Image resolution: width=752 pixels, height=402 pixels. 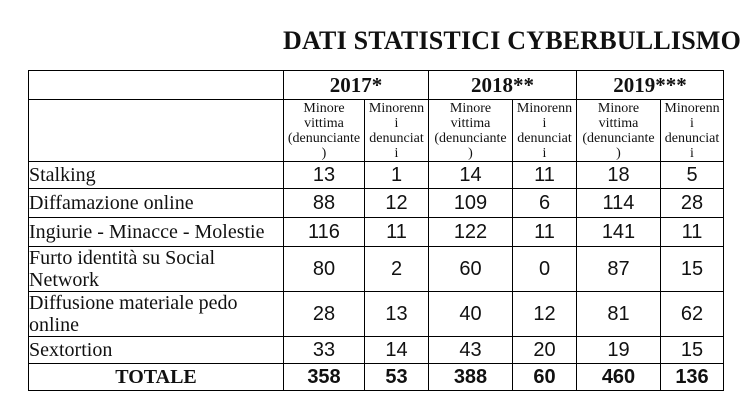 What do you see at coordinates (356, 85) in the screenshot?
I see `year-header-2017: 2017*` at bounding box center [356, 85].